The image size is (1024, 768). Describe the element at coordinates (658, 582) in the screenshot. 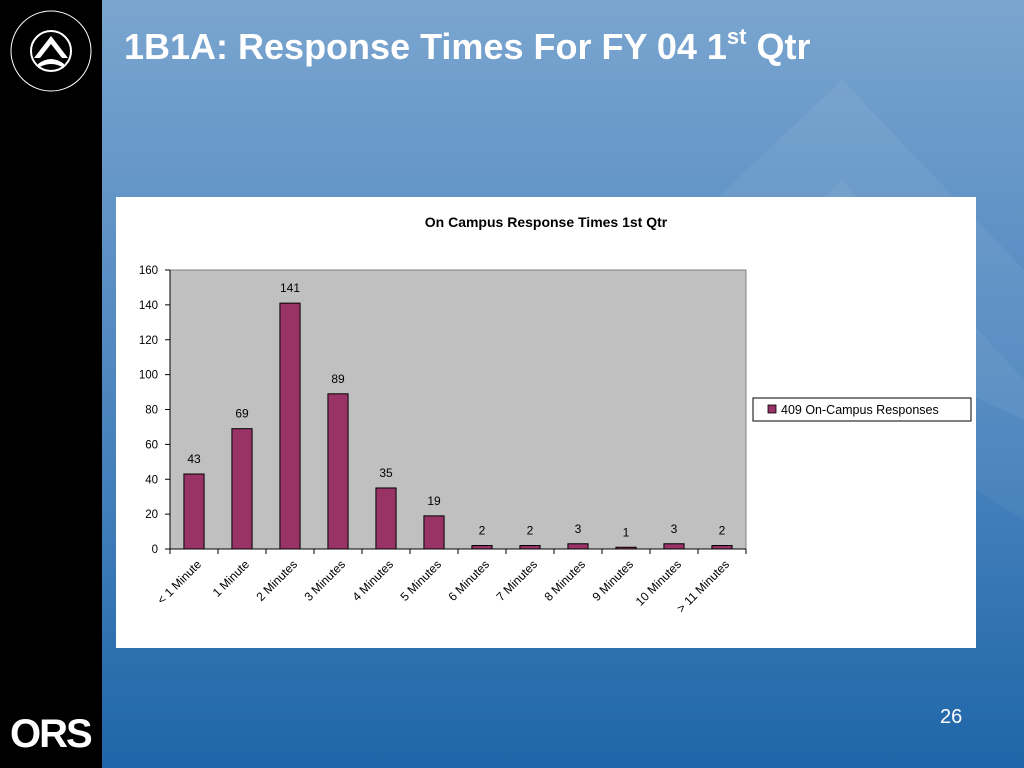

I see `x-tick-label: 10 Minutes` at that location.